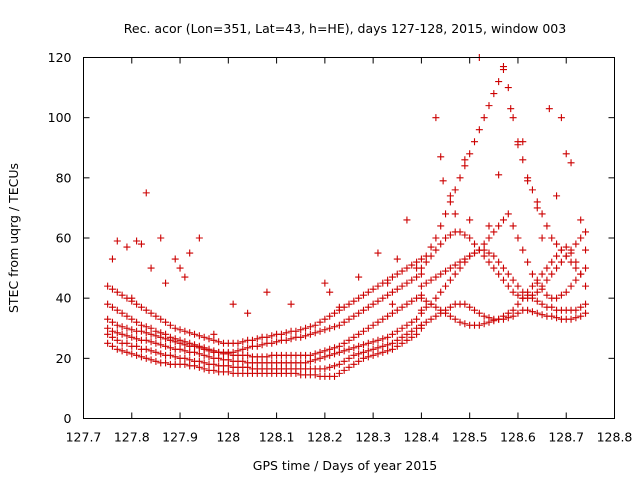 This screenshot has width=640, height=480. Describe the element at coordinates (64, 358) in the screenshot. I see `y-tick-label: 20` at that location.